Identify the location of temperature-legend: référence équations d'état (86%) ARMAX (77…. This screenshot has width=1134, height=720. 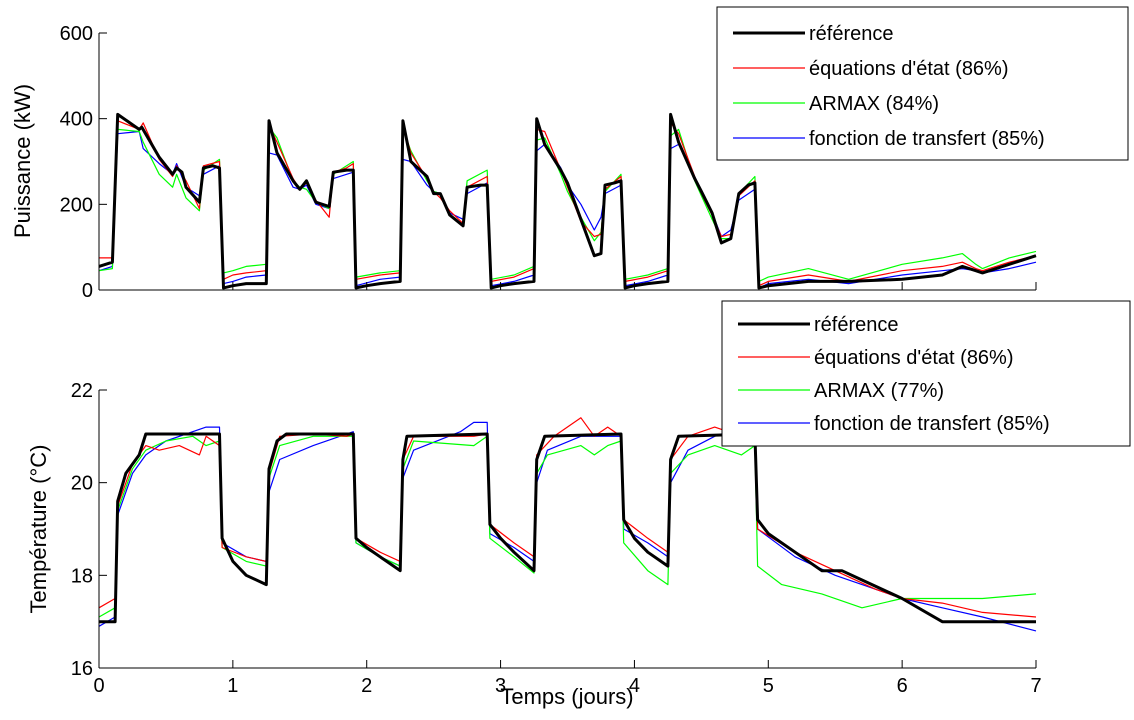
(926, 373).